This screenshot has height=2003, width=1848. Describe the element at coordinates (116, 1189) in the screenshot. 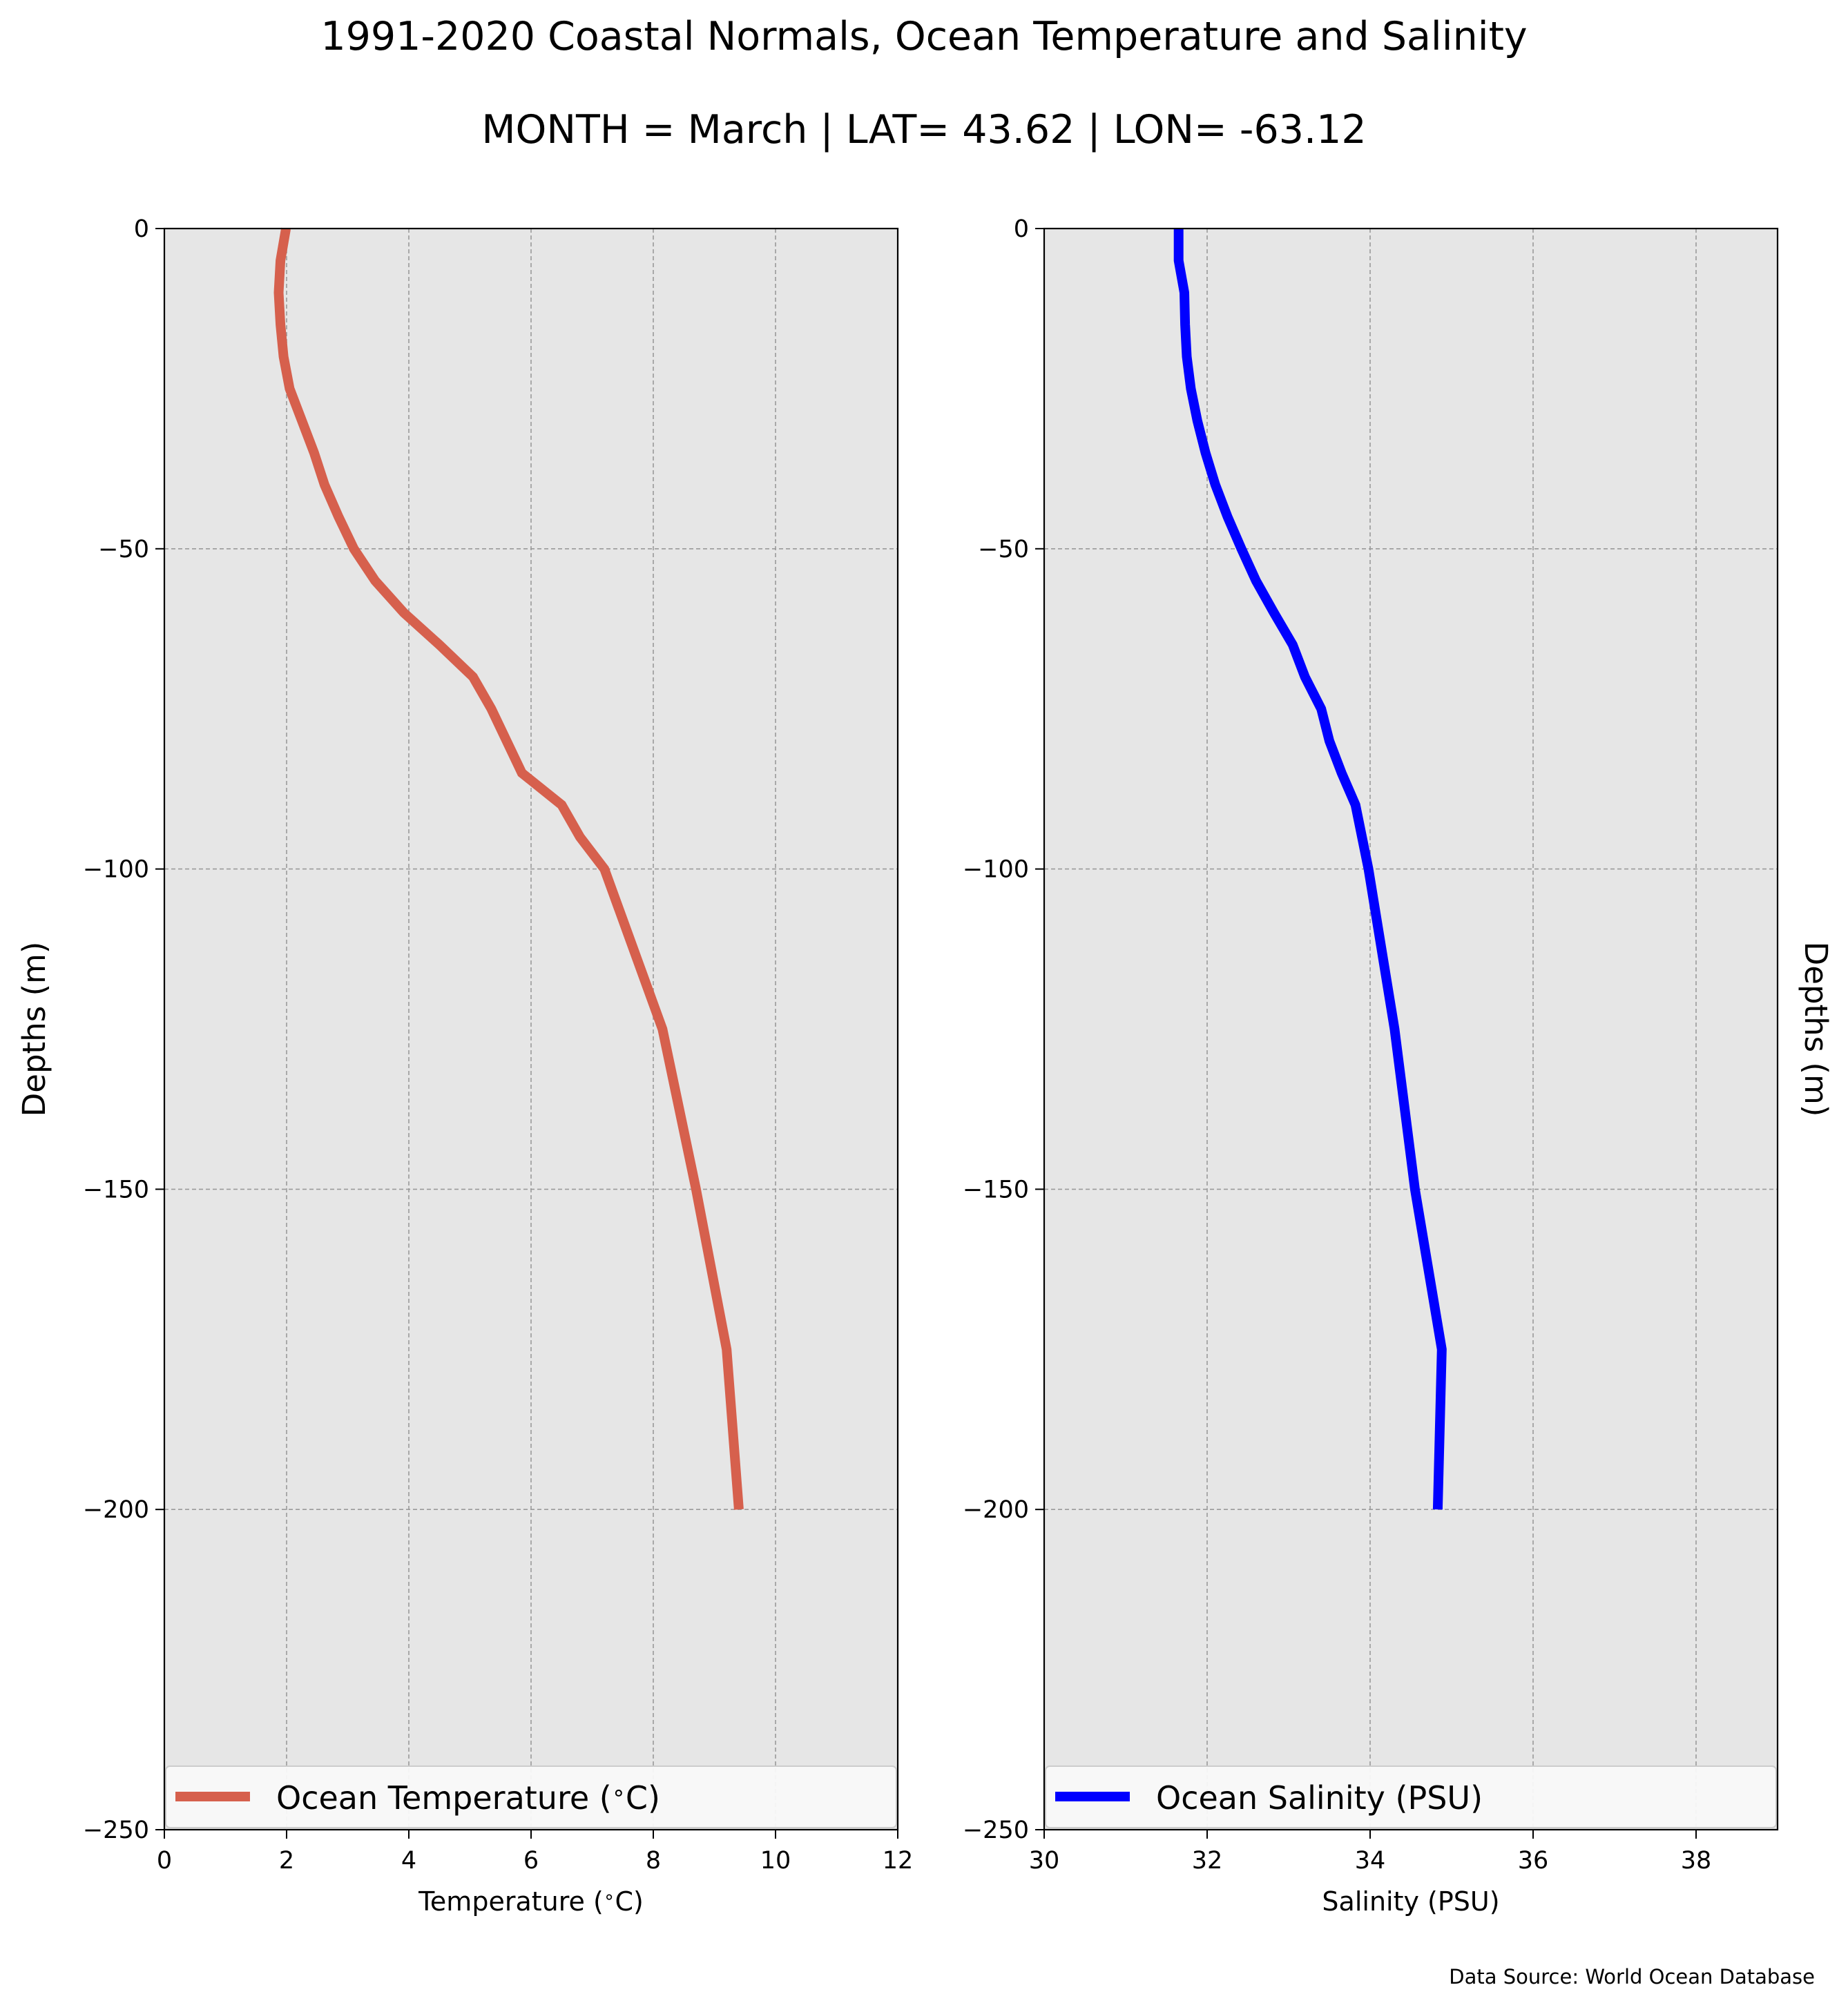

I see `temperature-y-tick-label: −150` at that location.